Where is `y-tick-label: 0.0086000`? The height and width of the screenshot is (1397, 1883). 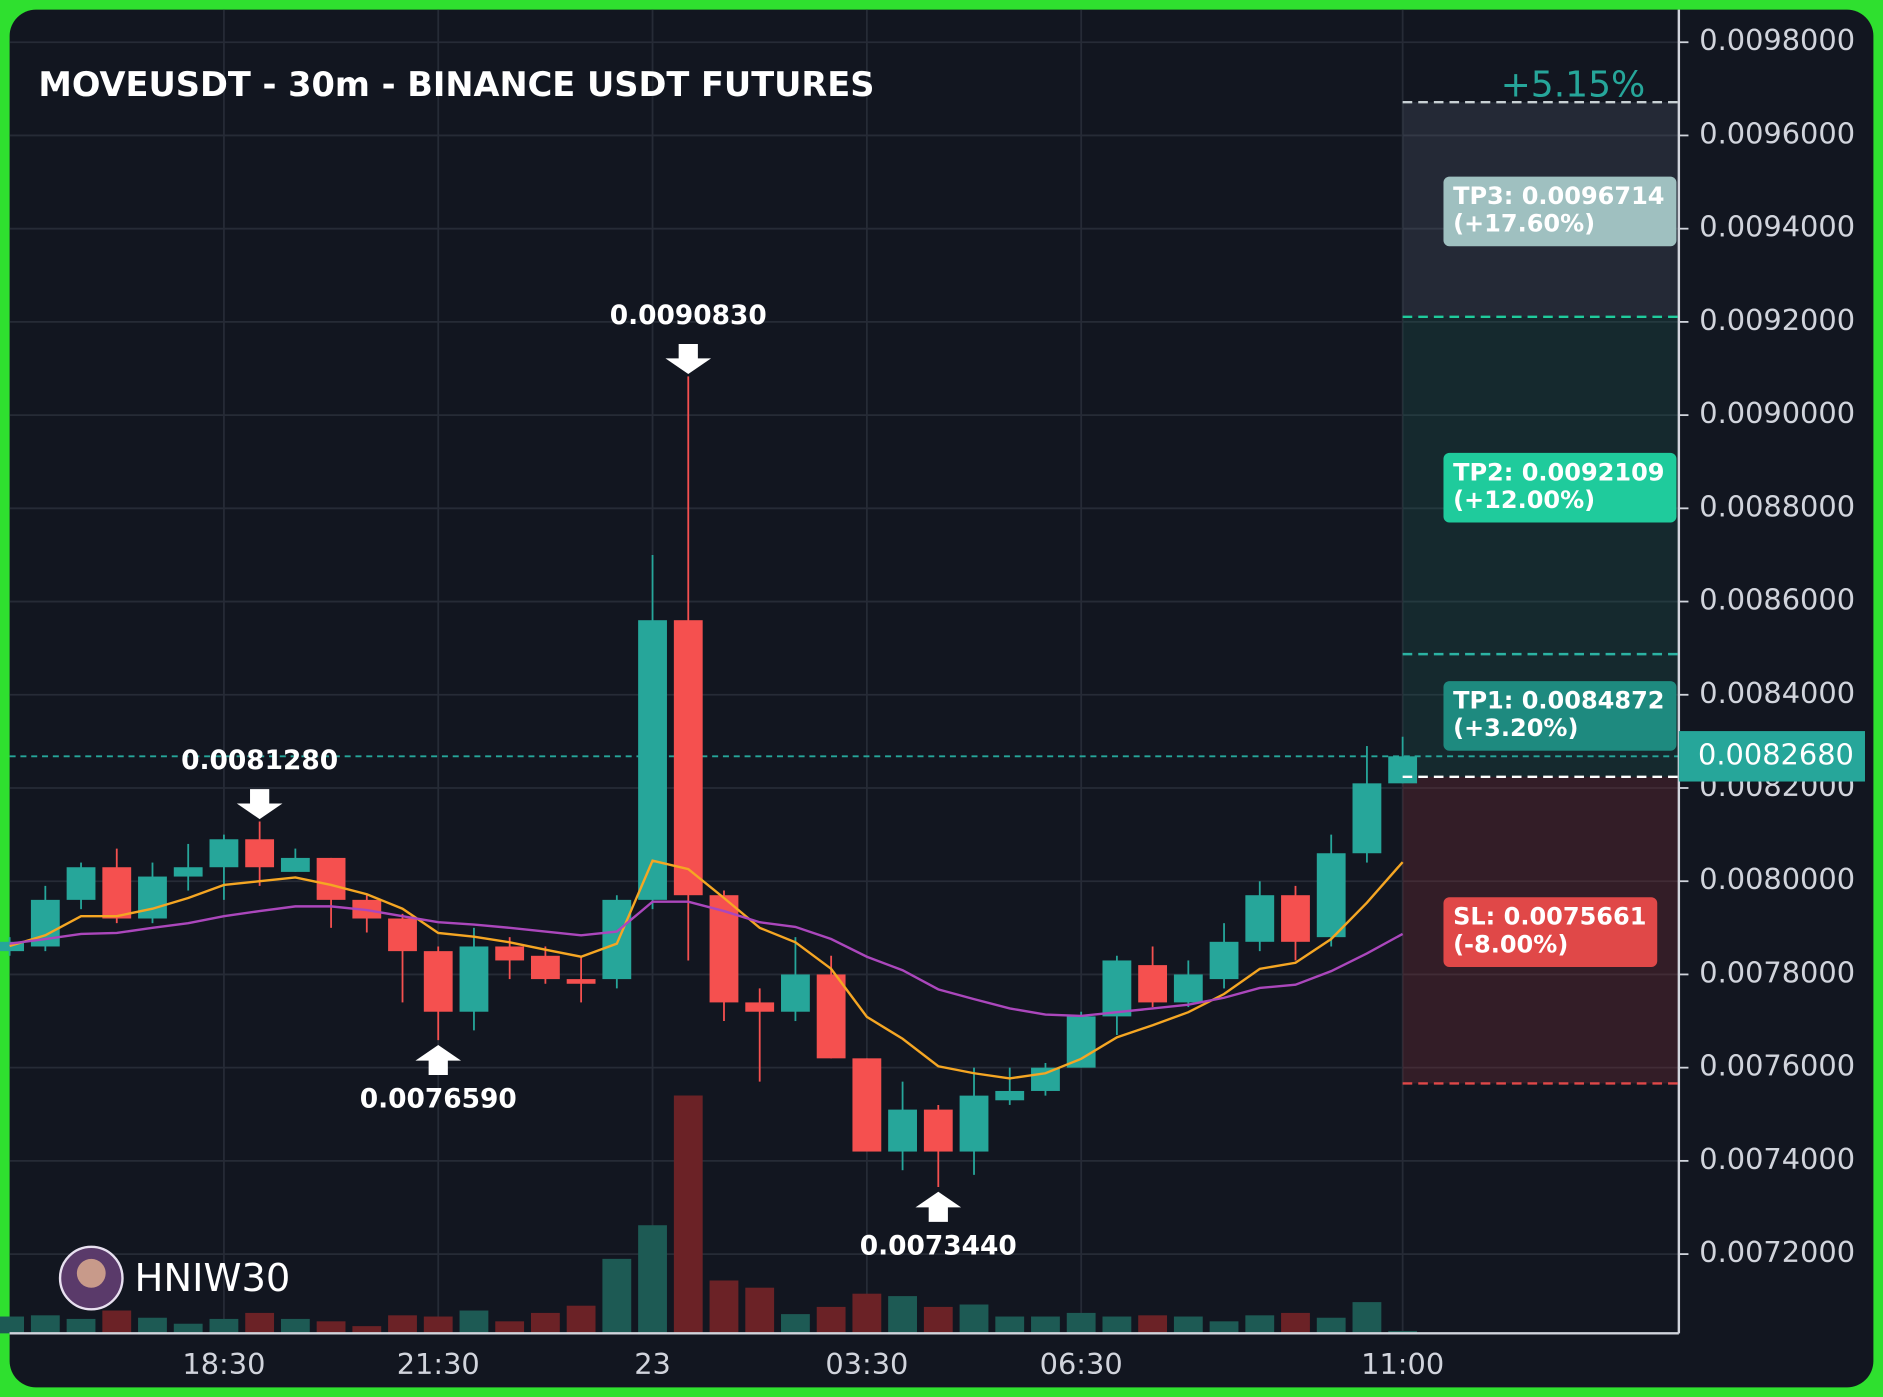 y-tick-label: 0.0086000 is located at coordinates (1777, 600).